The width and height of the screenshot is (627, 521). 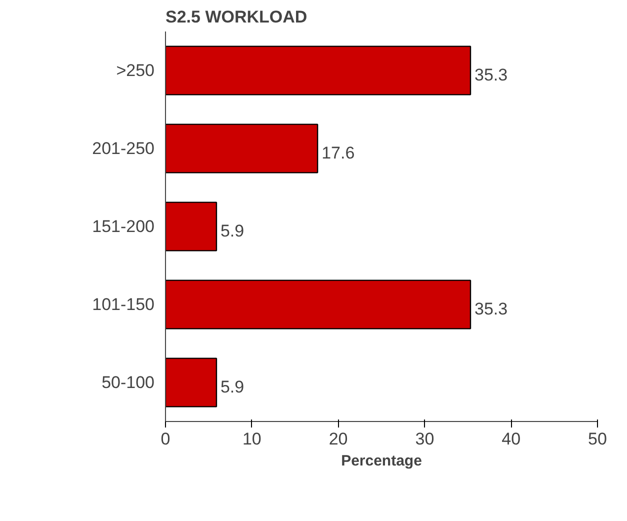 I want to click on data-label: 17.6, so click(x=338, y=153).